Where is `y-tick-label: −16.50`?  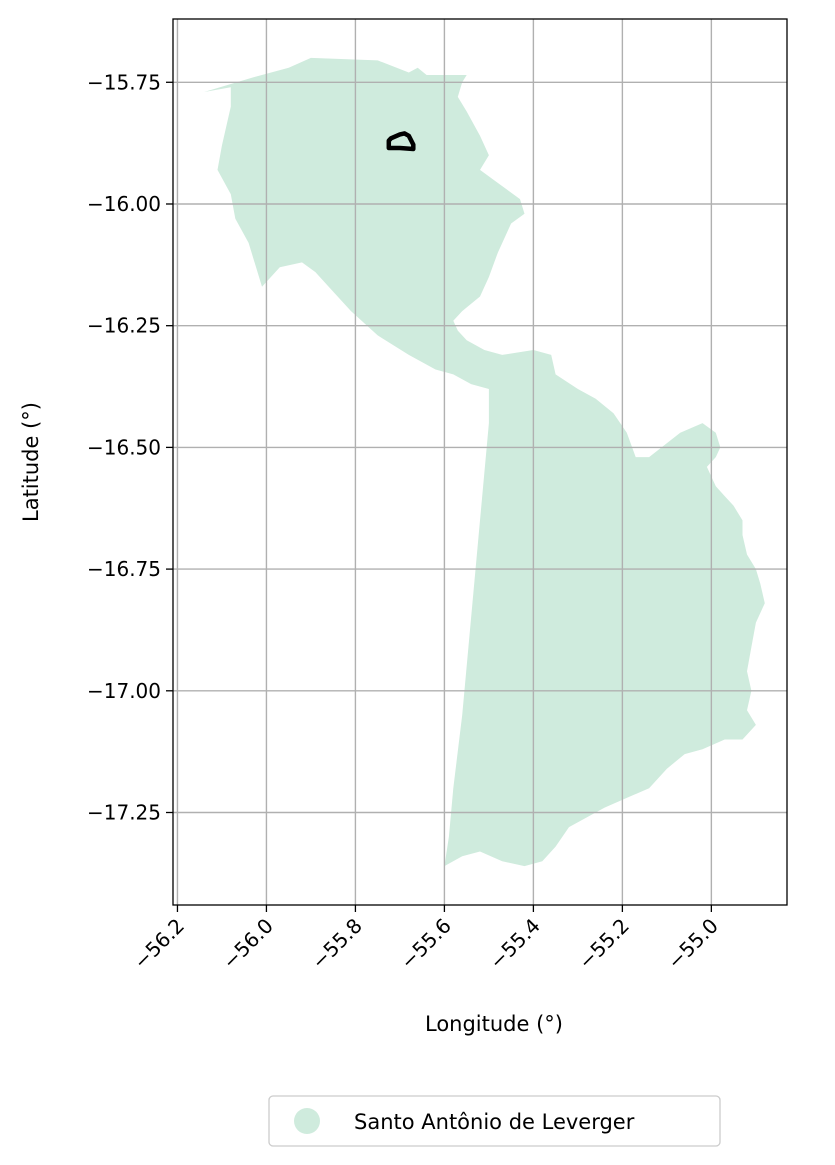
y-tick-label: −16.50 is located at coordinates (124, 447).